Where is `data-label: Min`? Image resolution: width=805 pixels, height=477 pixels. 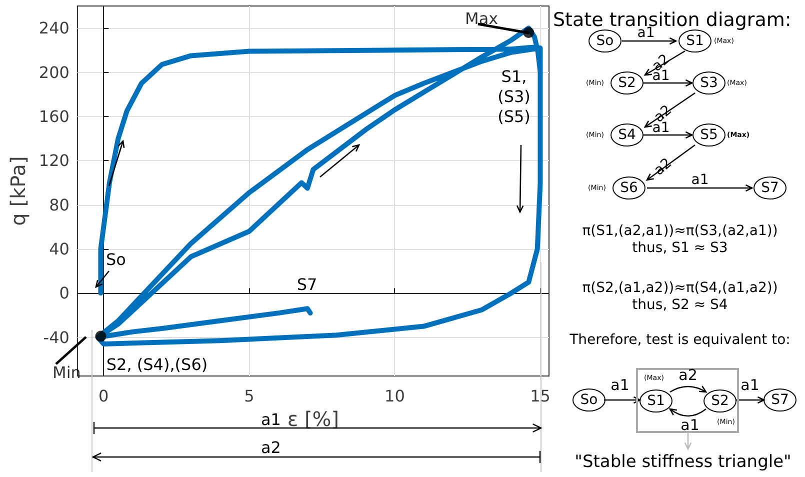 data-label: Min is located at coordinates (66, 372).